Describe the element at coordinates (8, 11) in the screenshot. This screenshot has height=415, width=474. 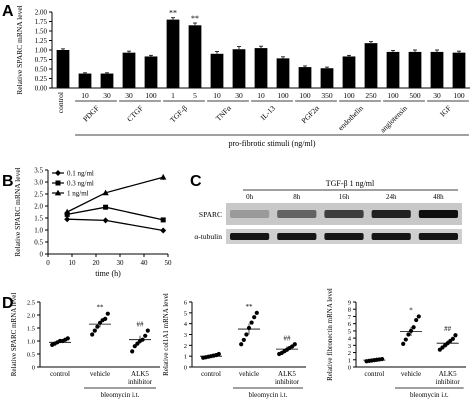
I see `panel-letter-a: A` at that location.